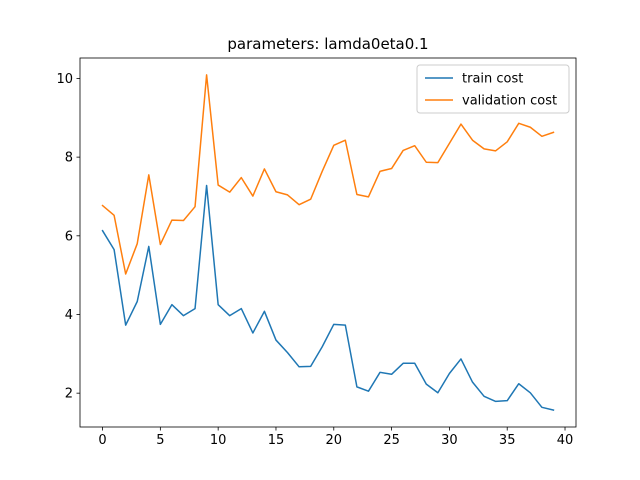 The image size is (640, 480). I want to click on y-tick-label: 8, so click(69, 158).